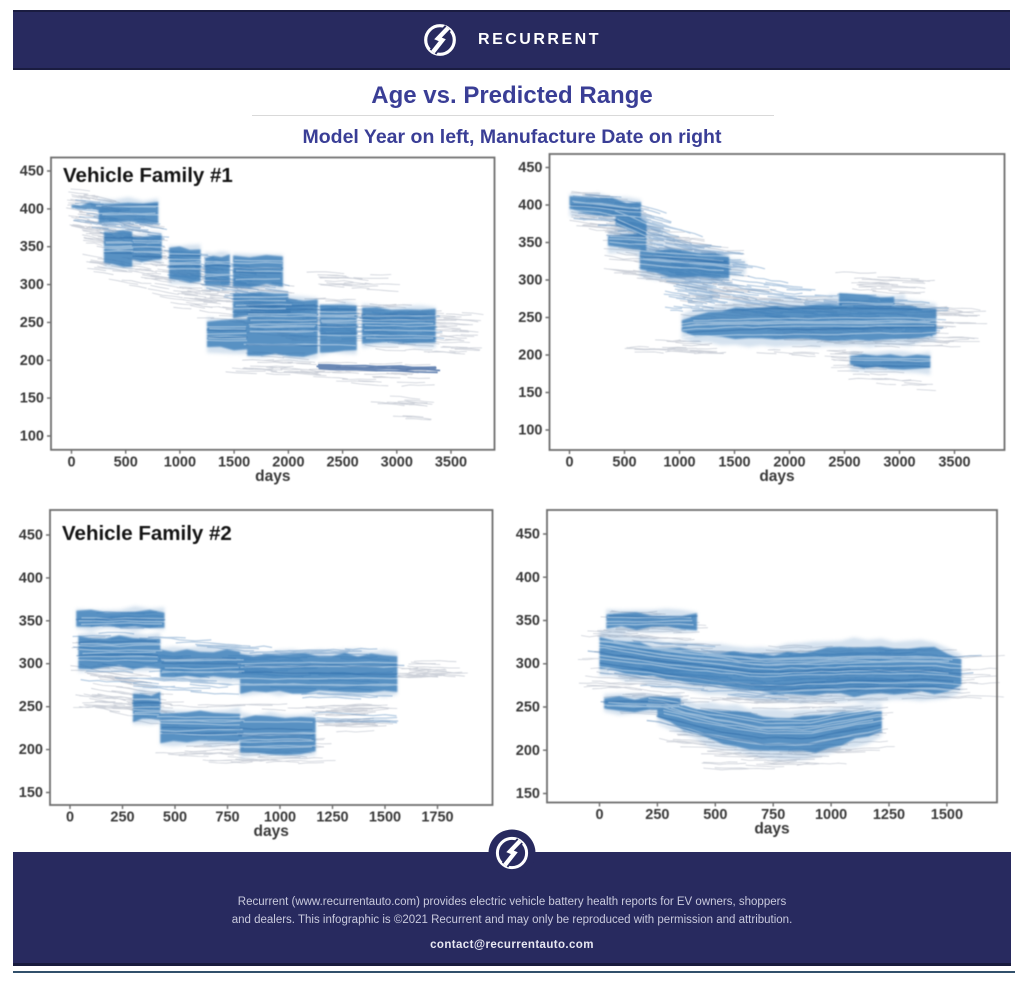  Describe the element at coordinates (437, 818) in the screenshot. I see `svg-text: 1750` at that location.